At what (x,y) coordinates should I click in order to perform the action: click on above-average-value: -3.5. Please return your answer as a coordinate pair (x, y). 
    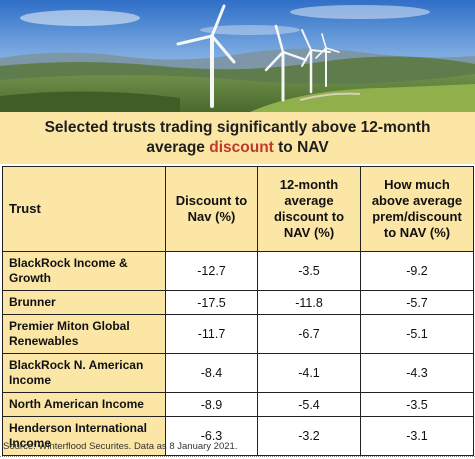
    Looking at the image, I should click on (417, 404).